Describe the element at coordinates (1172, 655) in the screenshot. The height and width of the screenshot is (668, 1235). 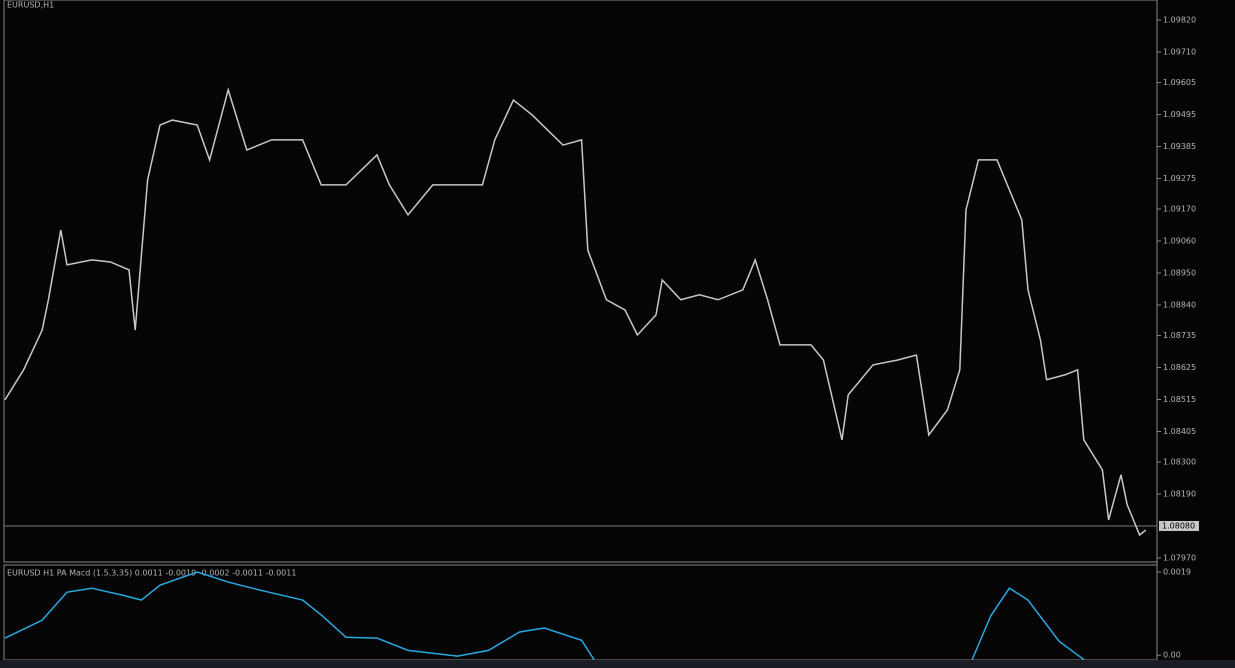
I see `y-tick-label: 0.00` at that location.